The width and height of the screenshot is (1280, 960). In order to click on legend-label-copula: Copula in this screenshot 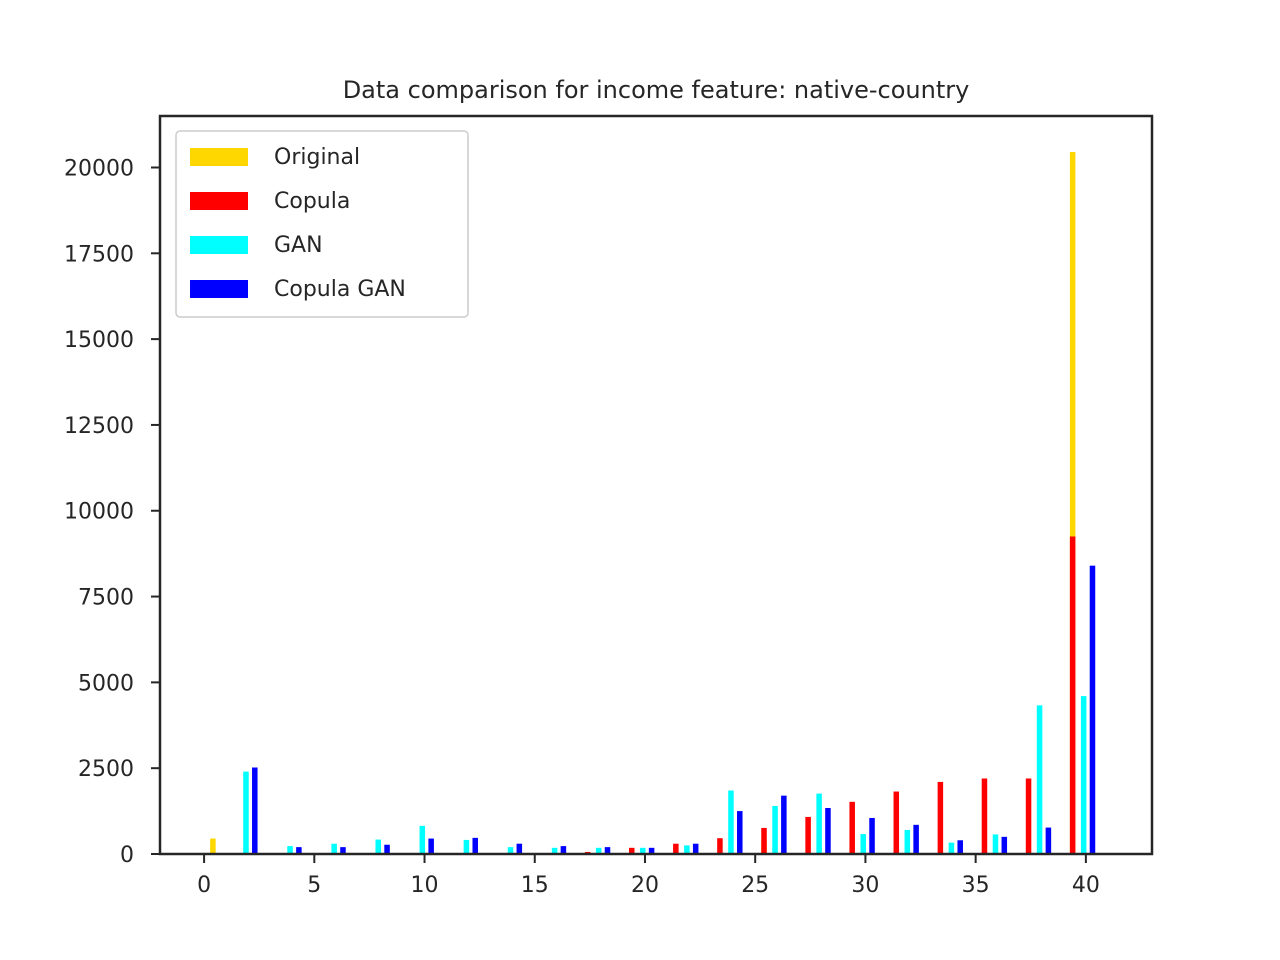, I will do `click(312, 201)`.